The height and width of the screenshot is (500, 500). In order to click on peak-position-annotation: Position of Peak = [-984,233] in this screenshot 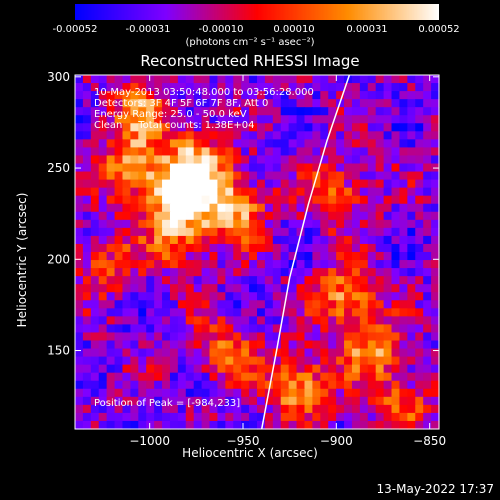, I will do `click(167, 403)`.